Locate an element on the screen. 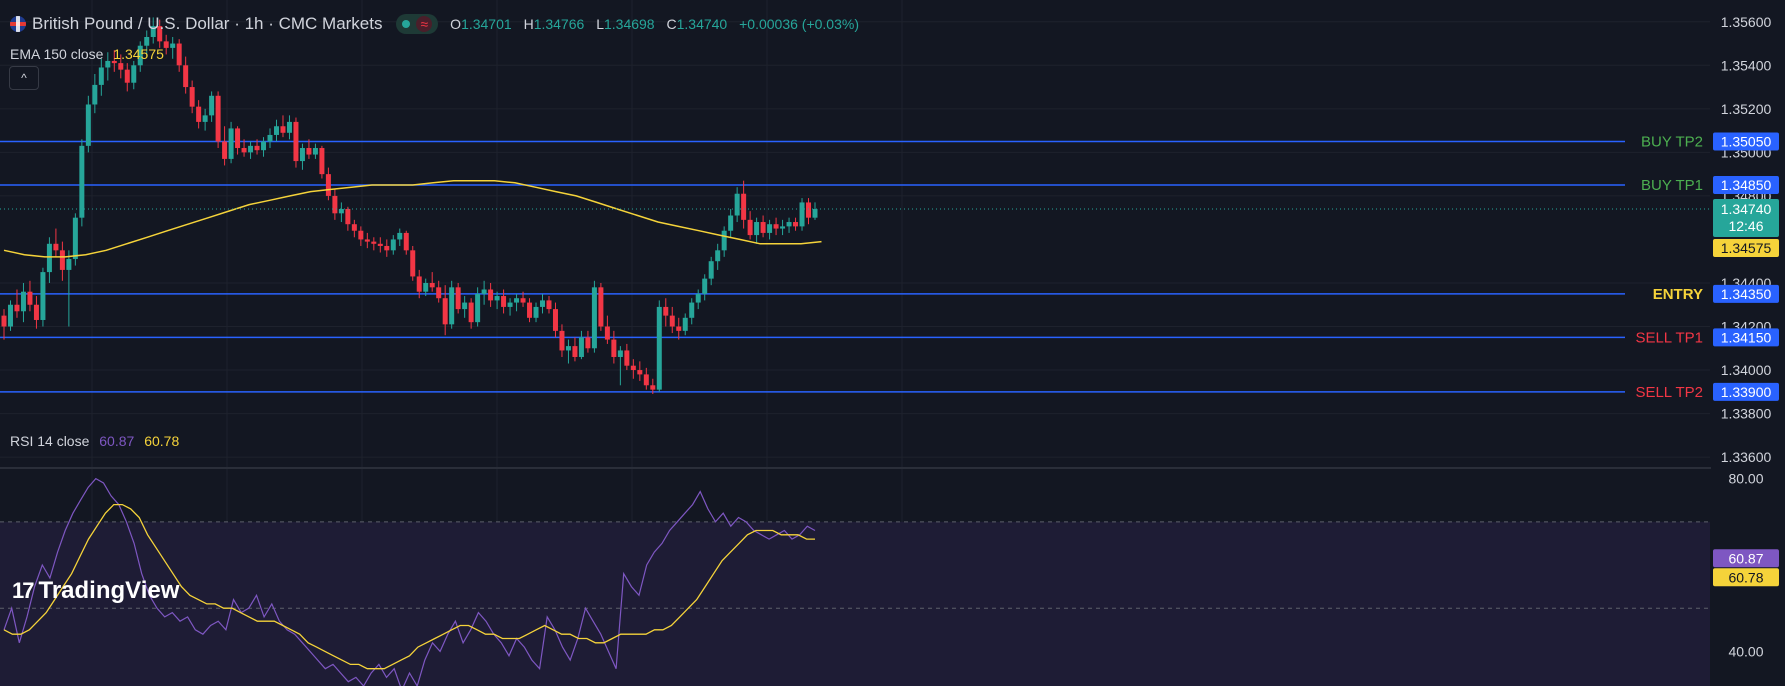 The image size is (1785, 686). level-price-text: 1.34350 is located at coordinates (1746, 294).